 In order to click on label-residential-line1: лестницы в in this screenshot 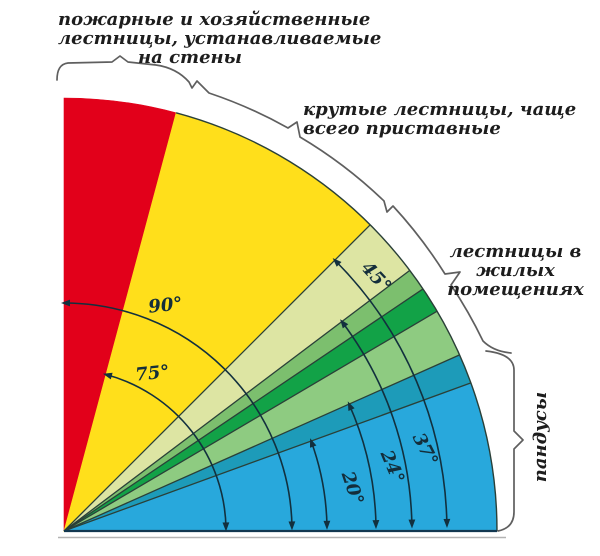, I will do `click(515, 251)`.